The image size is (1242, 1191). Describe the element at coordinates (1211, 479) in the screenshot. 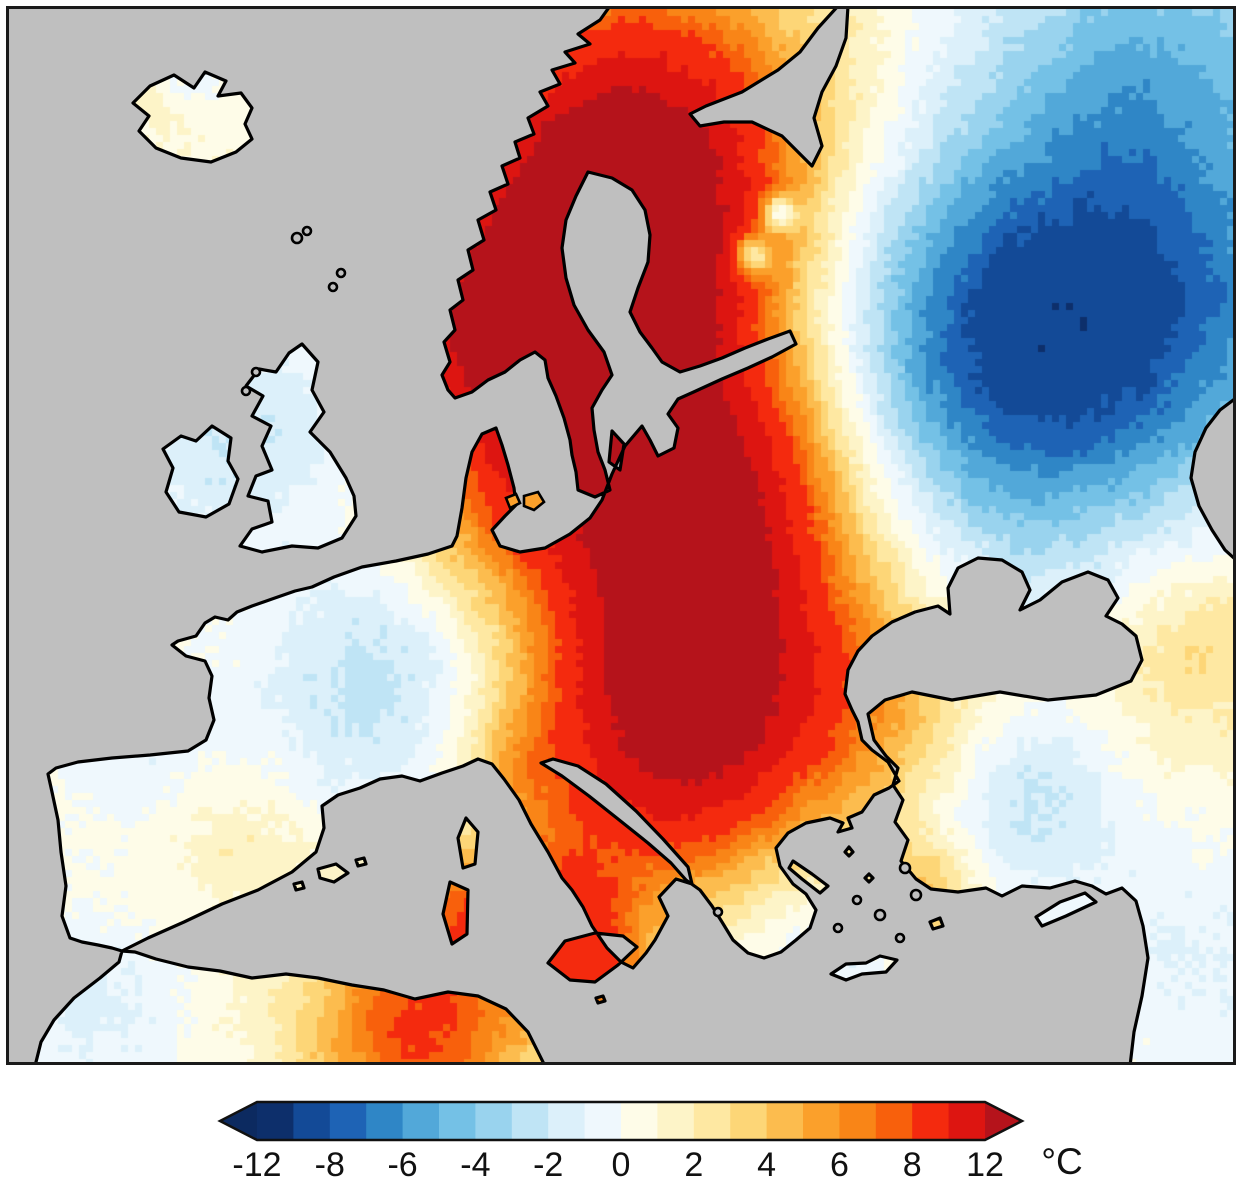

I see `caspian-sea` at that location.